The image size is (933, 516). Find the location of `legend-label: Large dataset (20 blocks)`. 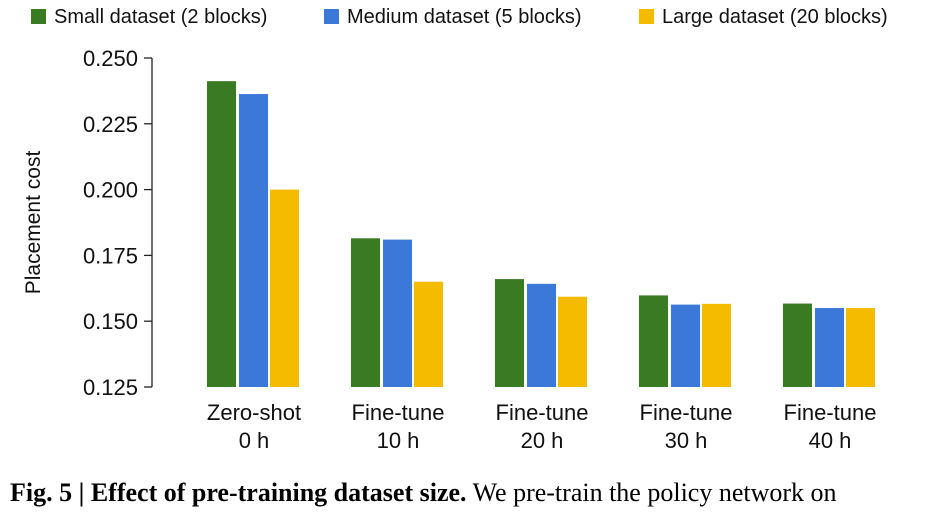

legend-label: Large dataset (20 blocks) is located at coordinates (775, 17).